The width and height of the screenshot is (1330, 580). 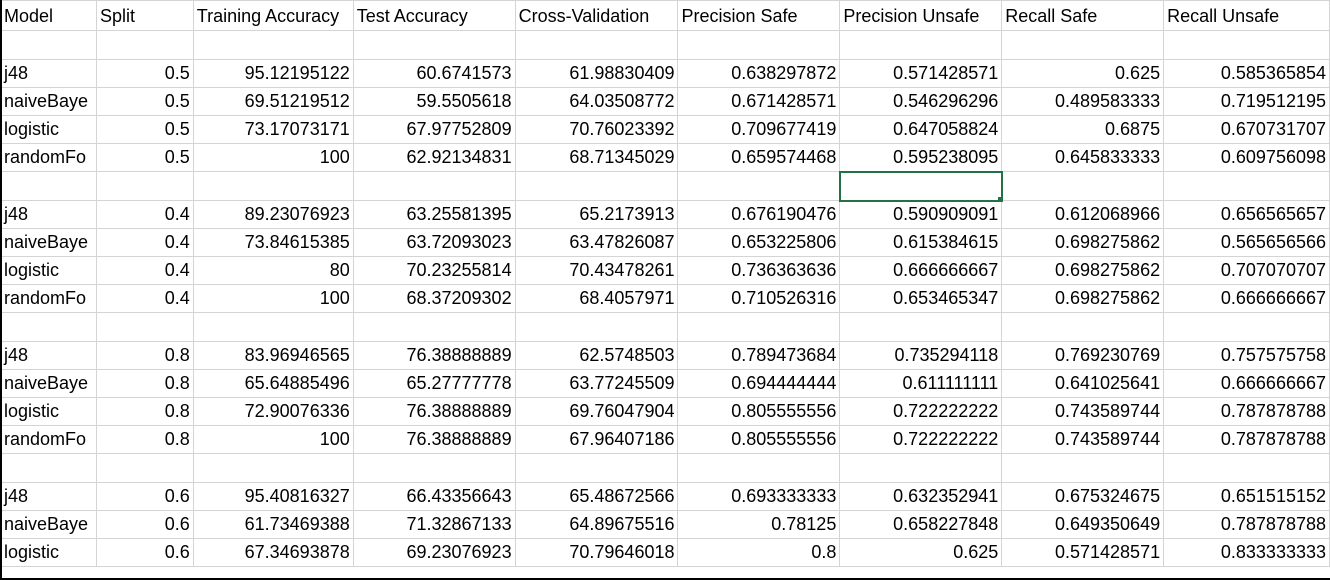 What do you see at coordinates (48, 15) in the screenshot?
I see `column-header-cell: Model` at bounding box center [48, 15].